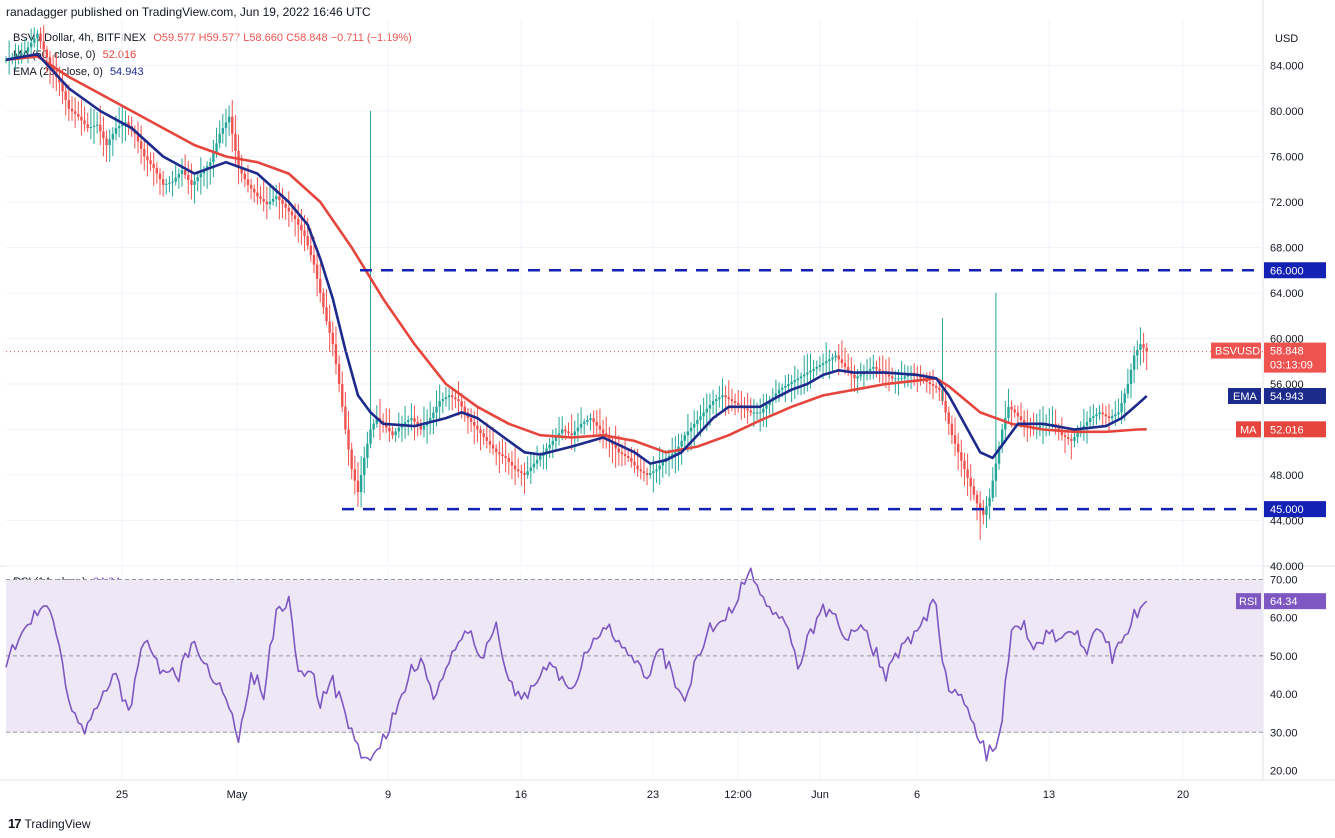 The height and width of the screenshot is (838, 1335). Describe the element at coordinates (1284, 695) in the screenshot. I see `rsi-y-tick-label: 40.00` at that location.